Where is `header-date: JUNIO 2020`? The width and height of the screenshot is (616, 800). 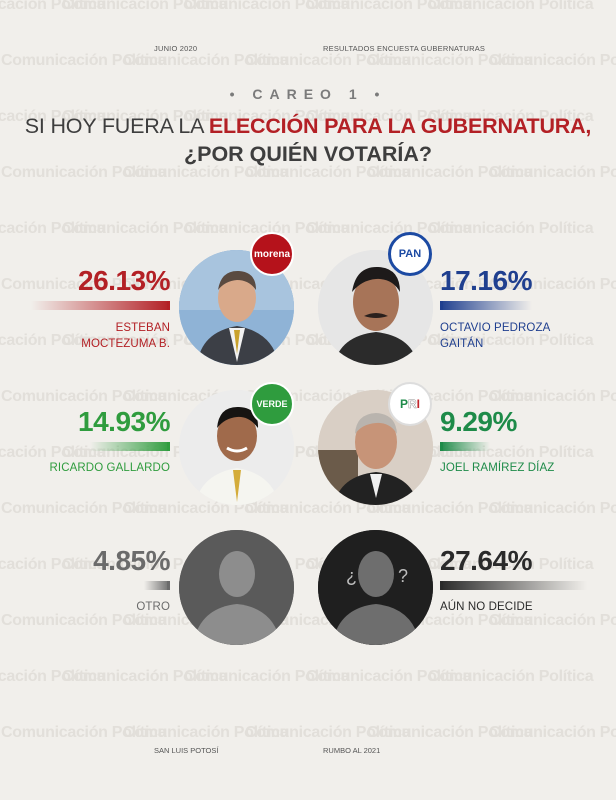
header-date: JUNIO 2020 is located at coordinates (176, 48).